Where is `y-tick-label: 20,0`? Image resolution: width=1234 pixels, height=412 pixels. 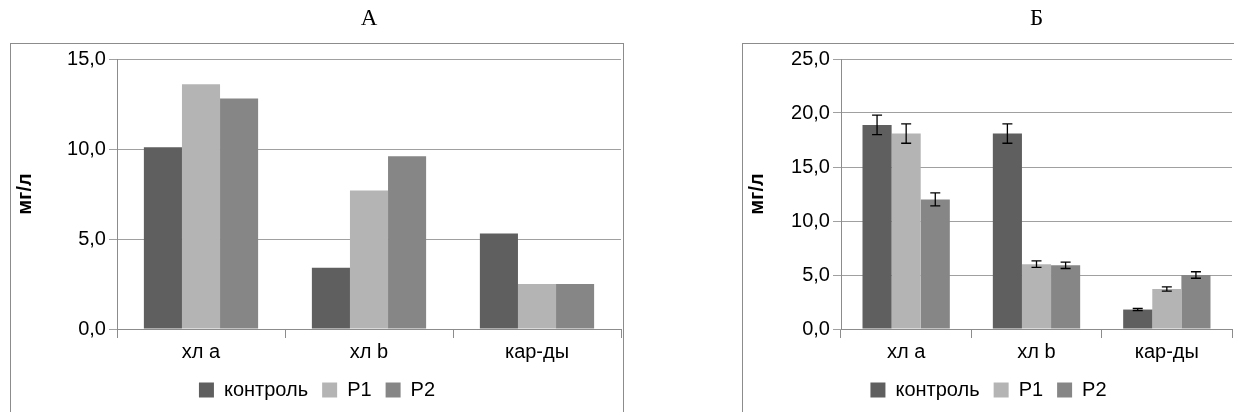
y-tick-label: 20,0 is located at coordinates (810, 111).